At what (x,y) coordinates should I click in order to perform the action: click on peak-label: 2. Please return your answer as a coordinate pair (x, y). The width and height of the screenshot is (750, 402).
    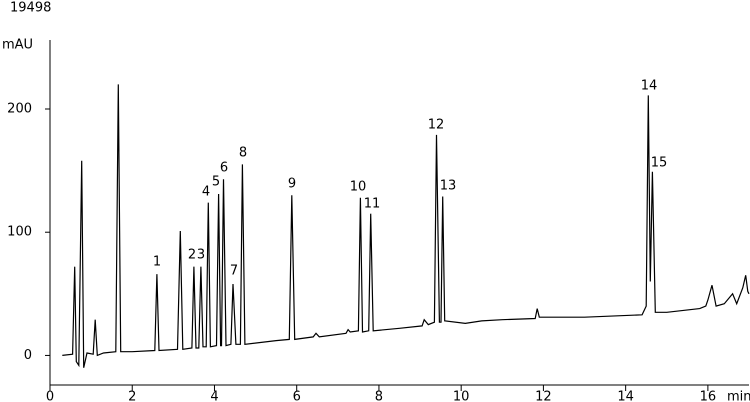
    Looking at the image, I should click on (192, 255).